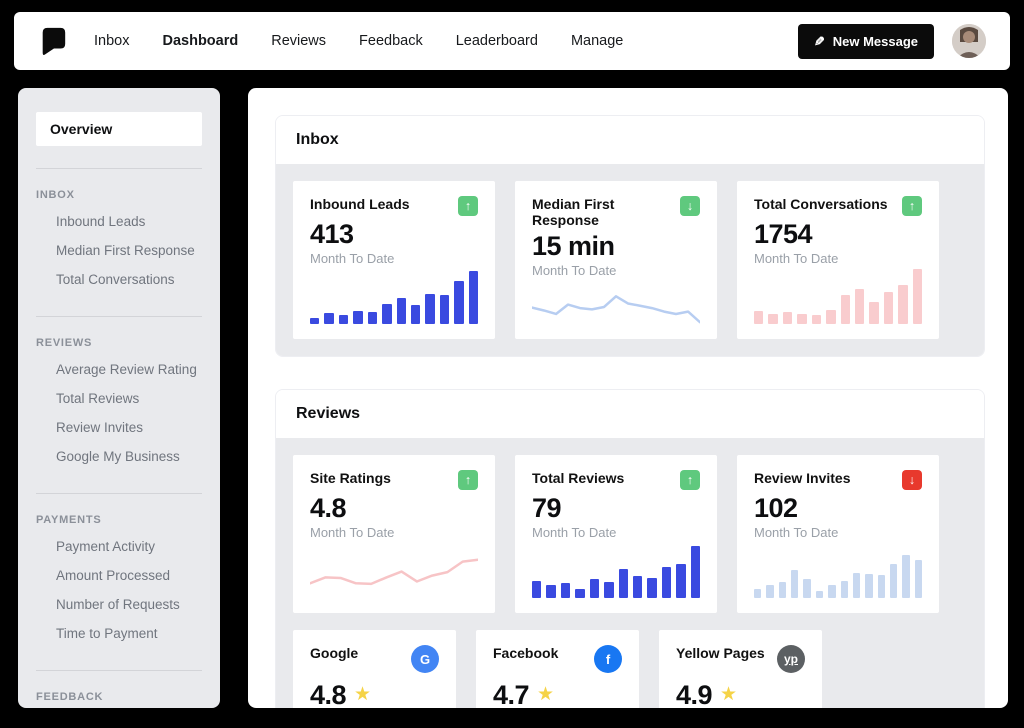 The width and height of the screenshot is (1024, 728). I want to click on platform-rating: 4.7, so click(511, 694).